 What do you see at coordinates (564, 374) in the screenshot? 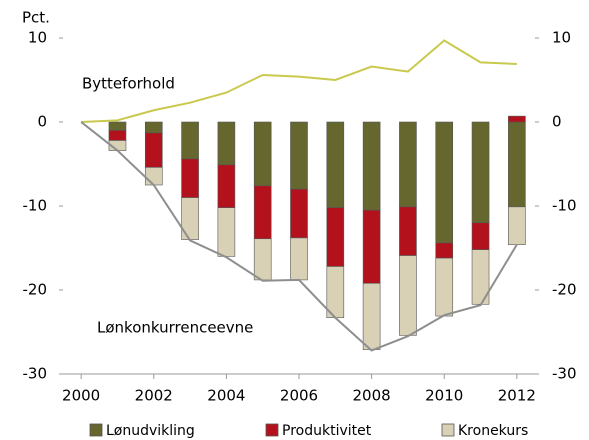
I see `y2-tick-label: -30` at bounding box center [564, 374].